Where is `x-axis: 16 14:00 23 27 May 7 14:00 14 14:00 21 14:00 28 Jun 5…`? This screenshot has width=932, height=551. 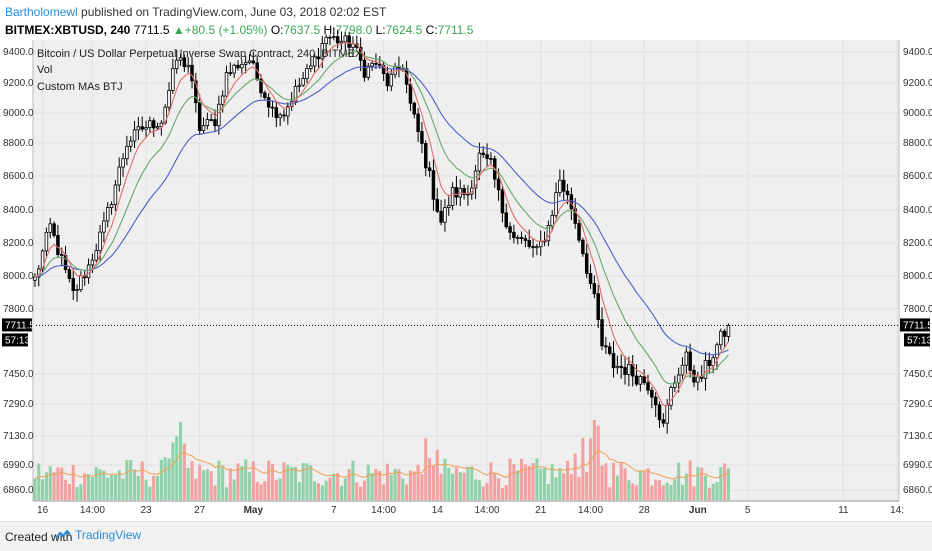
x-axis: 16 14:00 23 27 May 7 14:00 14 14:00 21 14:00 28 Jun 5… is located at coordinates (468, 508).